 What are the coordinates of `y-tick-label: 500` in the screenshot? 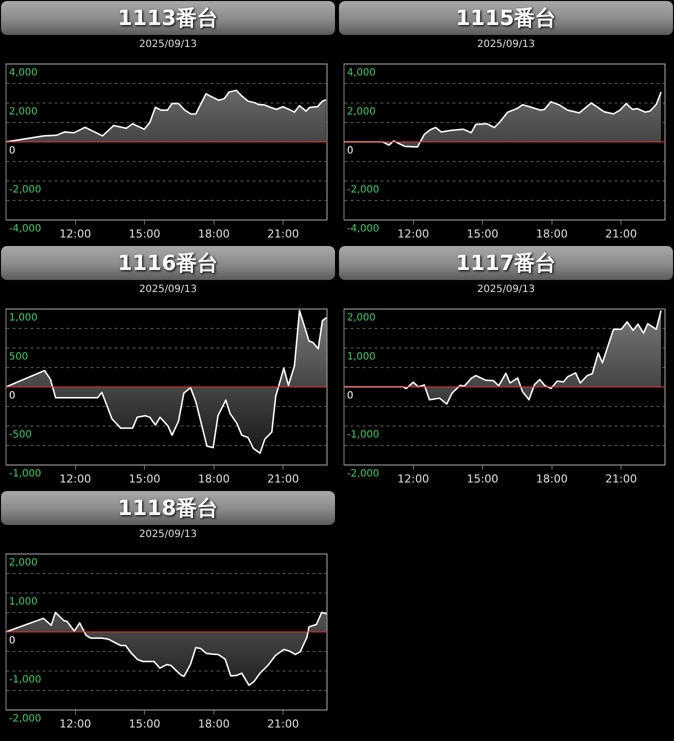 It's located at (18, 357).